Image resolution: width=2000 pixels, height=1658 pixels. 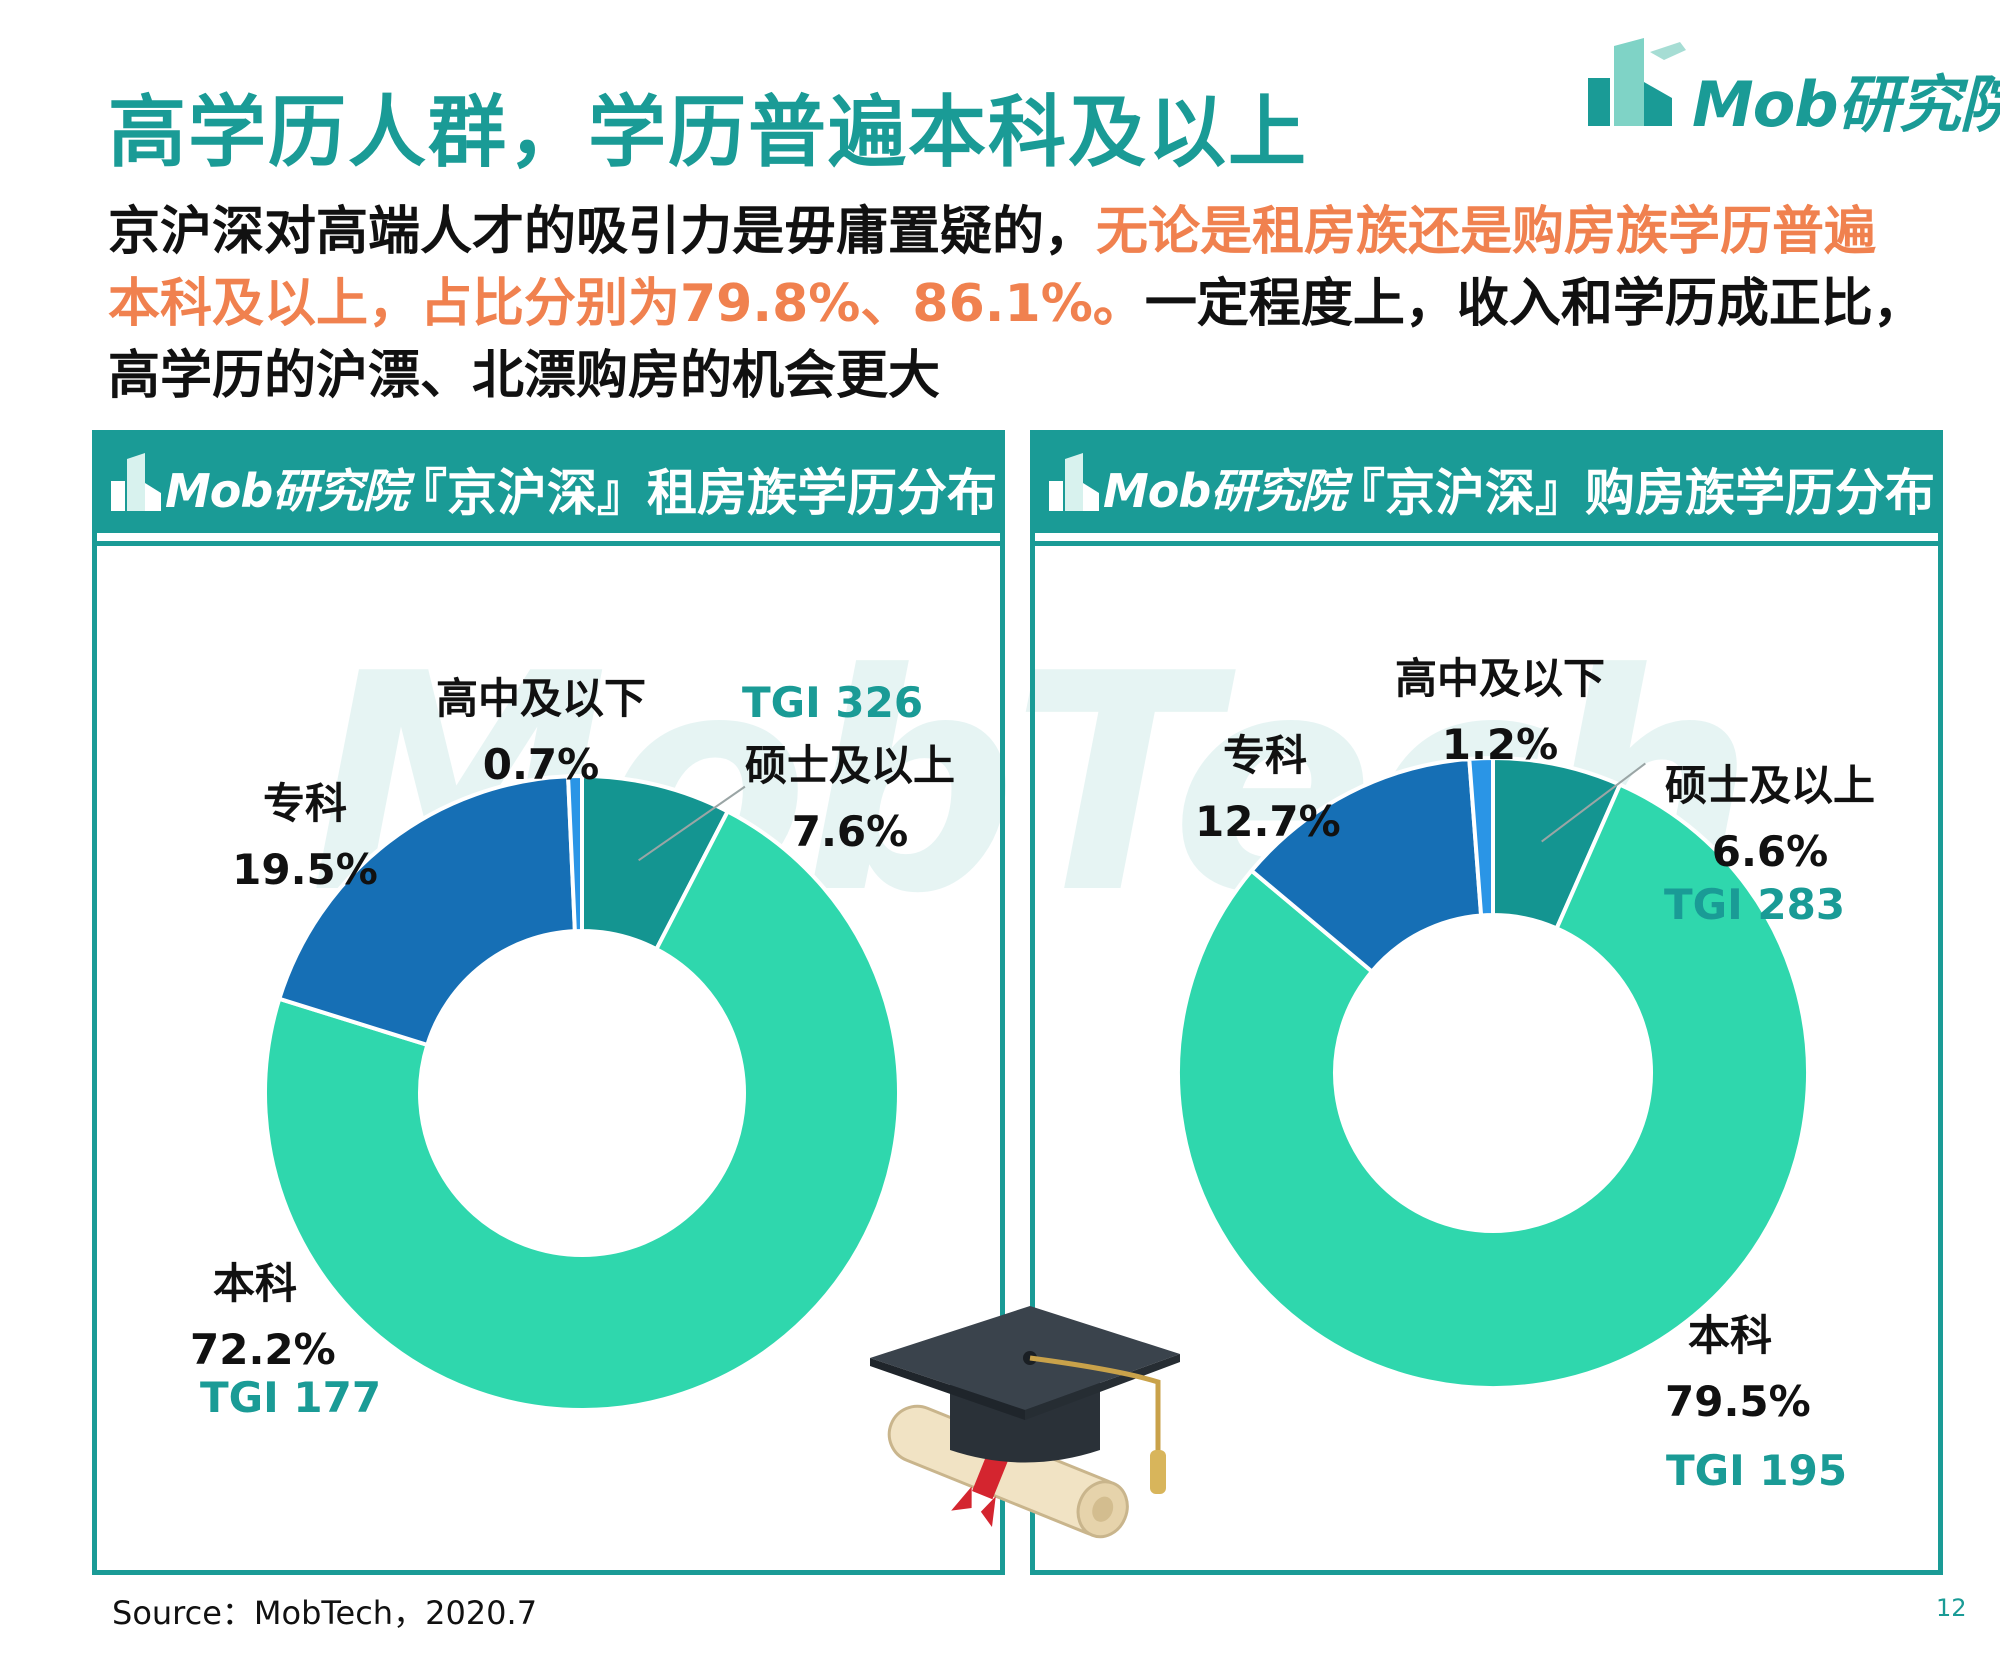 What do you see at coordinates (1500, 744) in the screenshot?
I see `value-label: 1.2%` at bounding box center [1500, 744].